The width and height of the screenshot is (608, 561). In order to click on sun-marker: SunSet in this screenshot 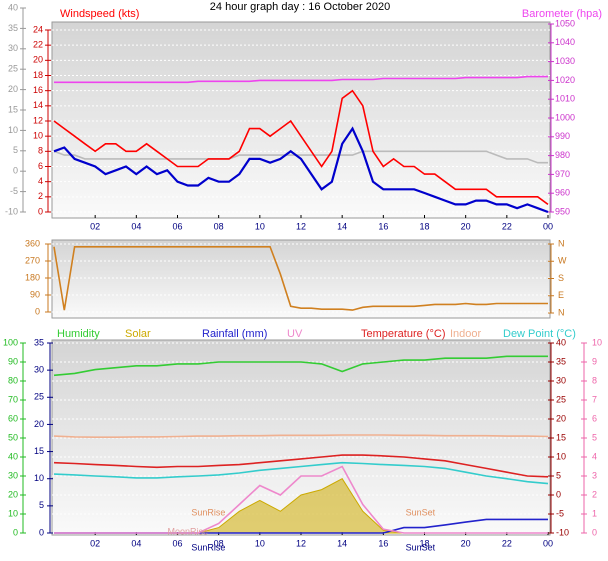, I will do `click(421, 547)`.